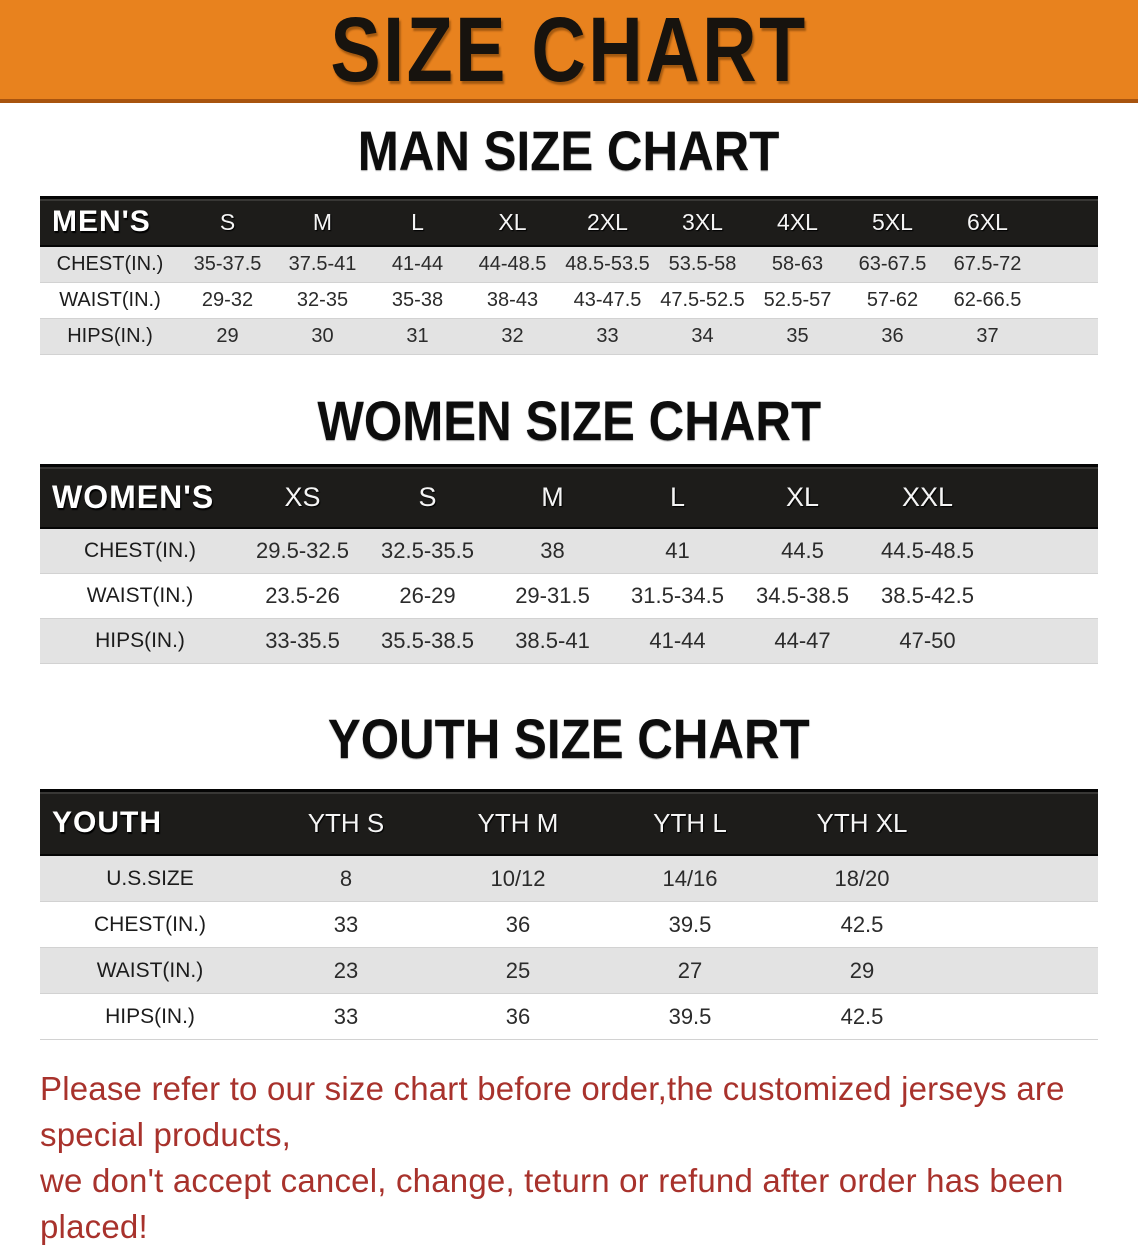 This screenshot has width=1138, height=1250. I want to click on table-row: HIPS(IN.) 29 30 31 32 33 34 35 36 37, so click(569, 336).